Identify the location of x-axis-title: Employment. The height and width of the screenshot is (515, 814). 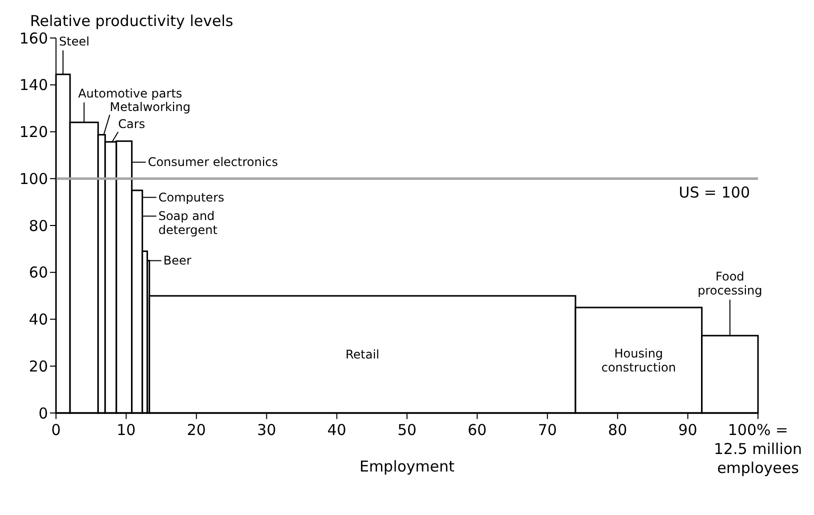
(407, 467).